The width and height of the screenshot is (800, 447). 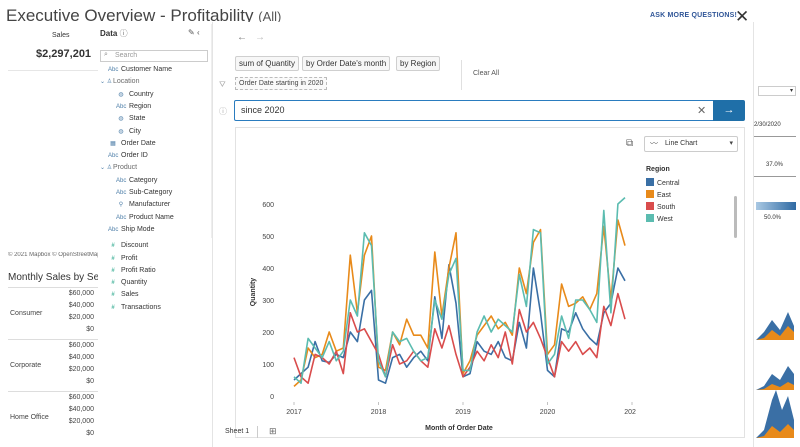 What do you see at coordinates (136, 180) in the screenshot?
I see `field-category: Abc Category` at bounding box center [136, 180].